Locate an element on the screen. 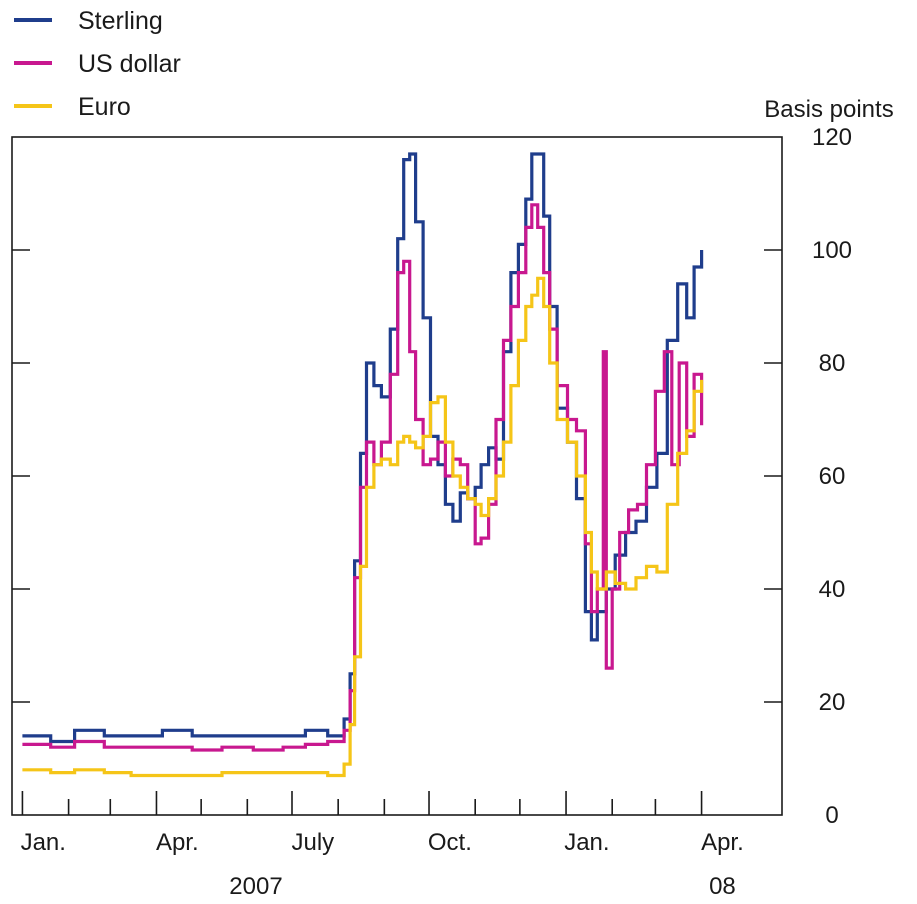  y-tick-label: 100 is located at coordinates (832, 250).